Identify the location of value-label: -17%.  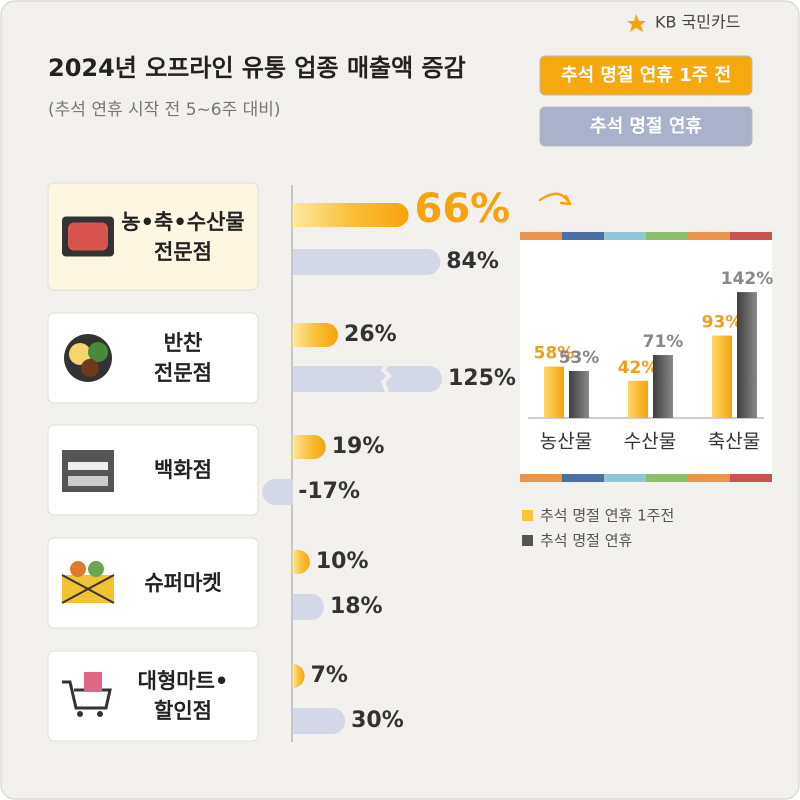
(329, 491).